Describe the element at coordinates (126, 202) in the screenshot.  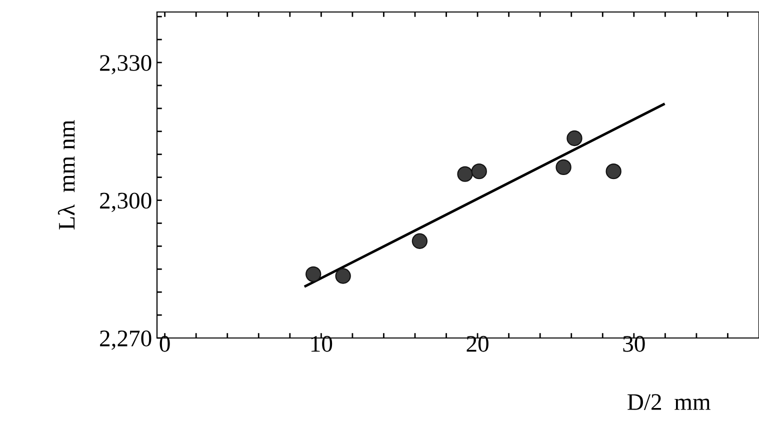
I see `y-tick-label: 2,300` at that location.